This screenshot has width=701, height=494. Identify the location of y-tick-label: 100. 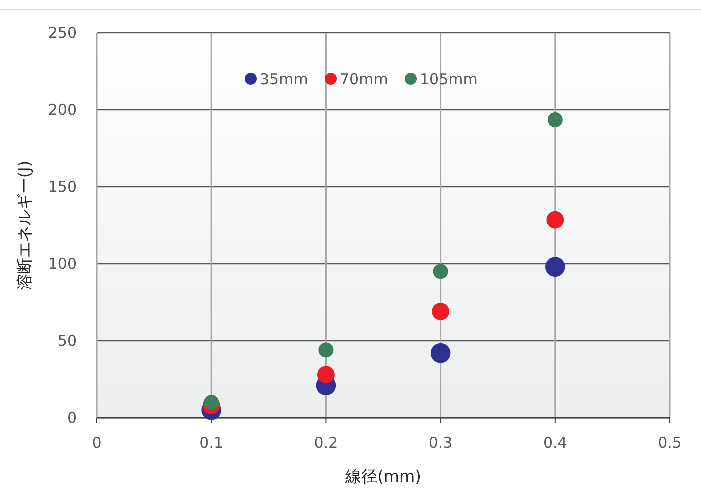
(62, 264).